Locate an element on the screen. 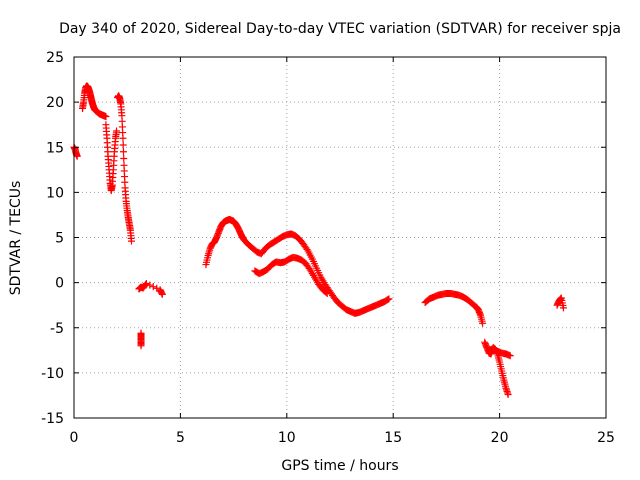 The width and height of the screenshot is (640, 480). y-tick-label: -10 is located at coordinates (52, 374).